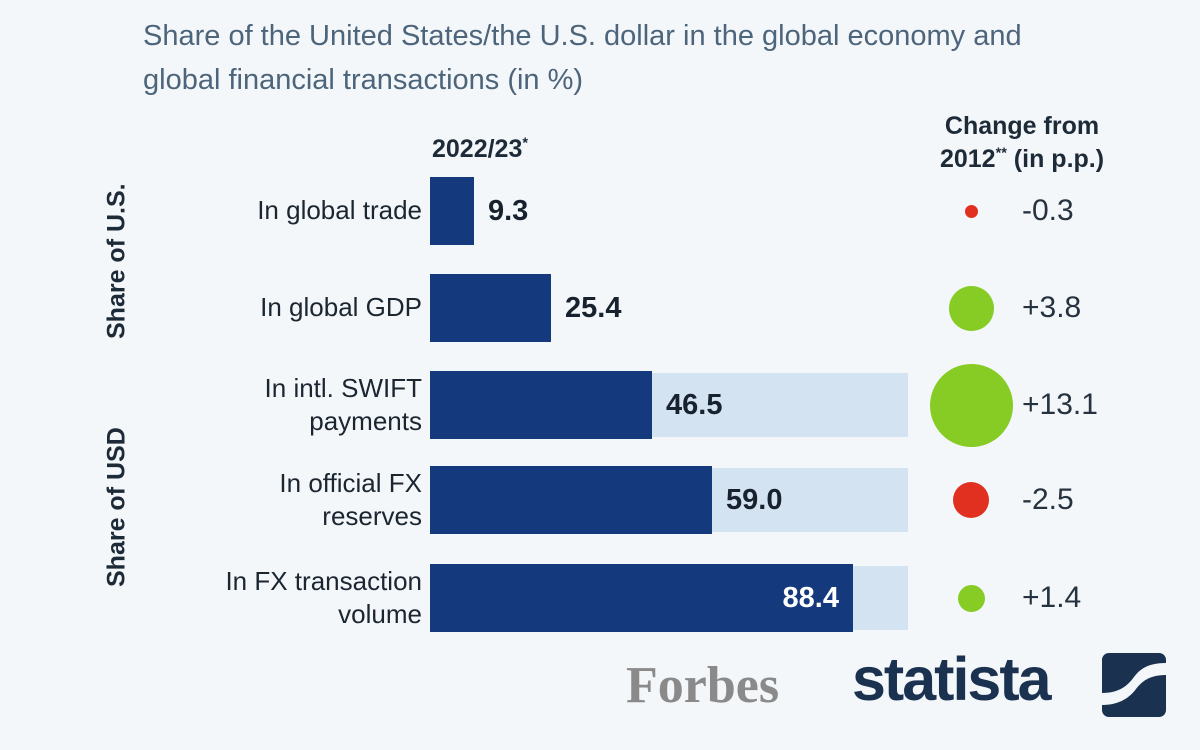 The height and width of the screenshot is (750, 1200). I want to click on chart-row-fx-transaction-volume: In FX transaction volume 88.4 +1.4, so click(600, 598).